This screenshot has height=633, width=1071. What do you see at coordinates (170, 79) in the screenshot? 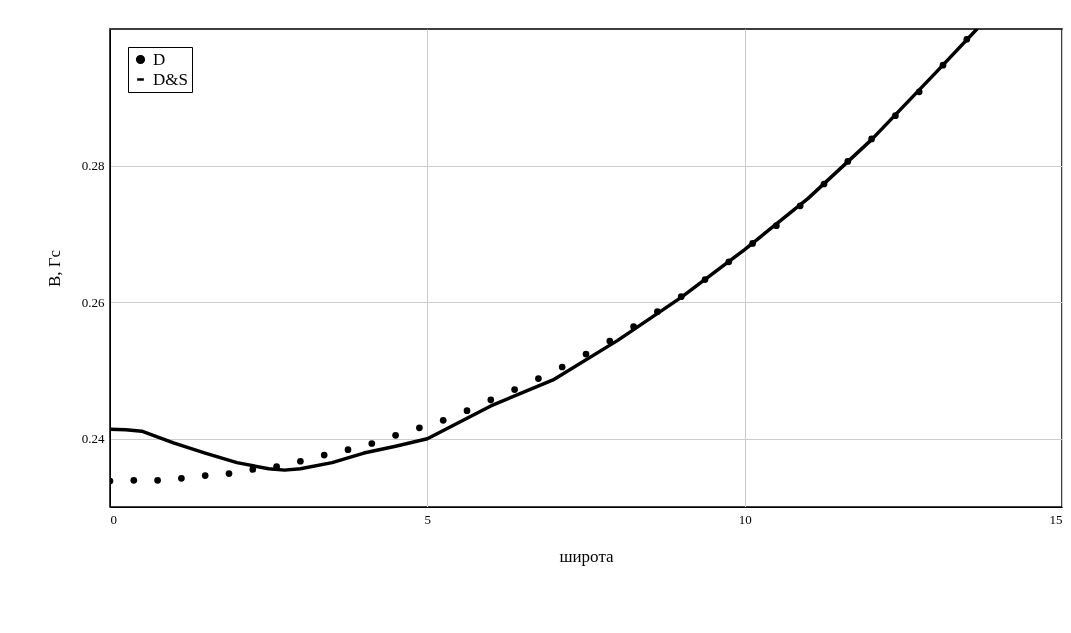
I see `legend-label: D&S` at bounding box center [170, 79].